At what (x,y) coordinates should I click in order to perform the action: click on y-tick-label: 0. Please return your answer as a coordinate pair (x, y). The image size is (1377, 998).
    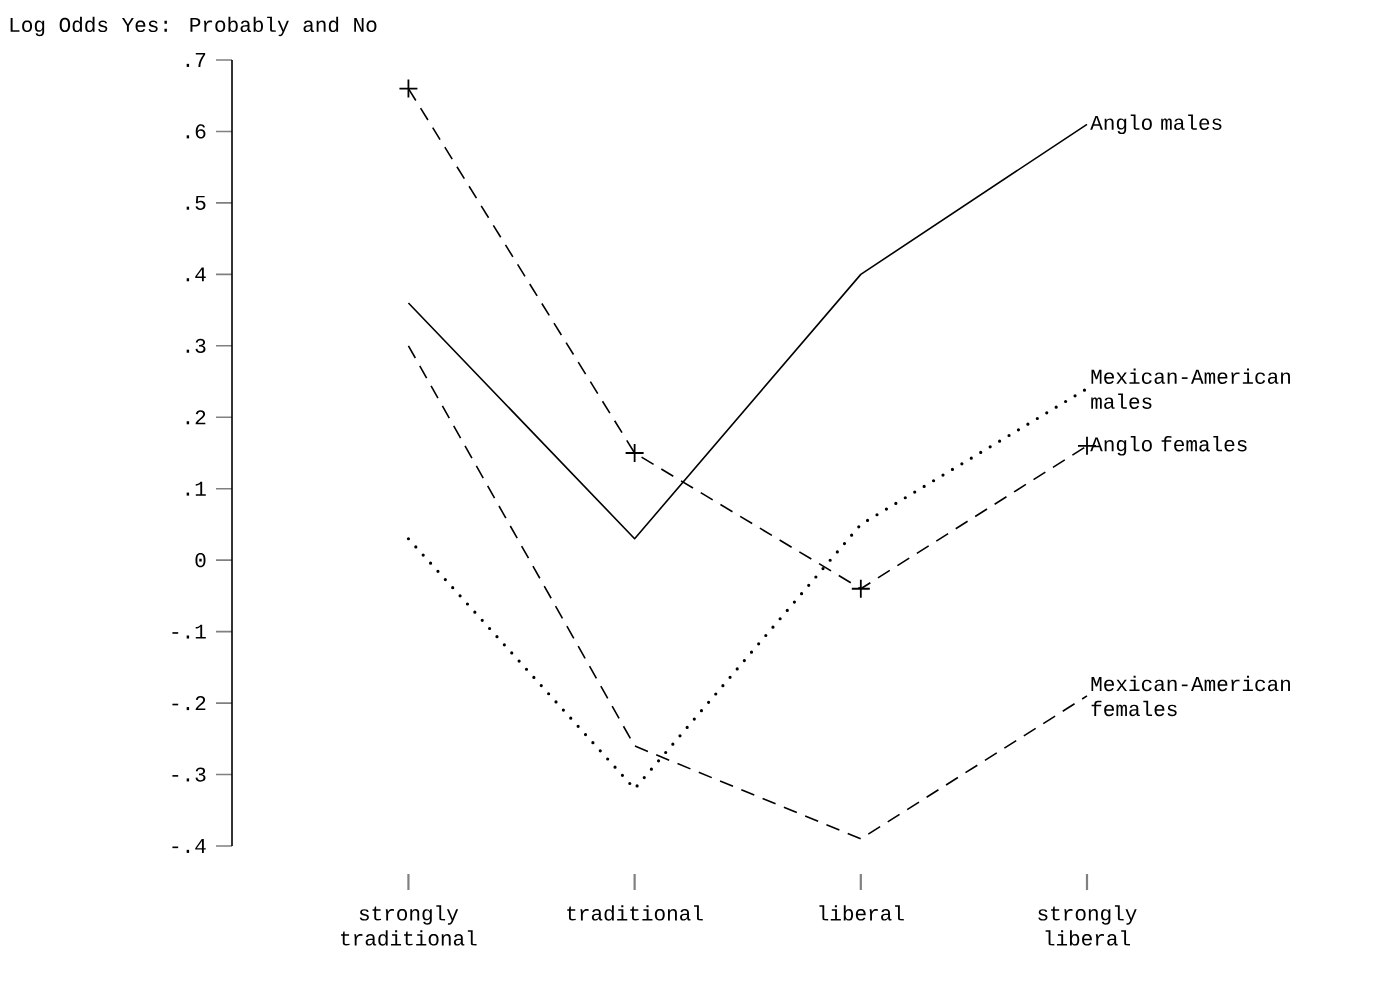
    Looking at the image, I should click on (200, 560).